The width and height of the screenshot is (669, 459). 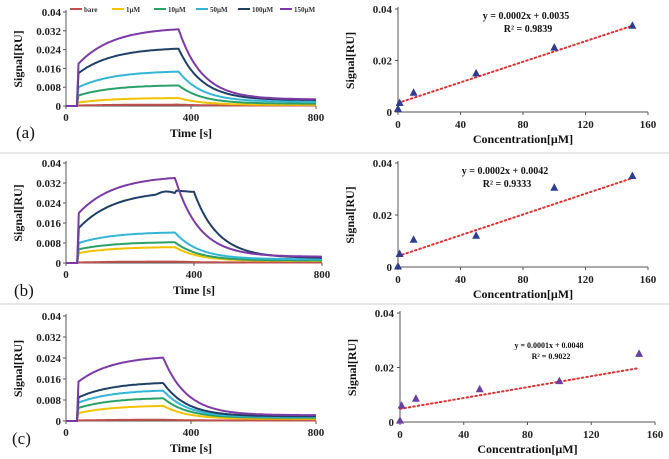 I want to click on legend-label: 150µM, so click(x=305, y=10).